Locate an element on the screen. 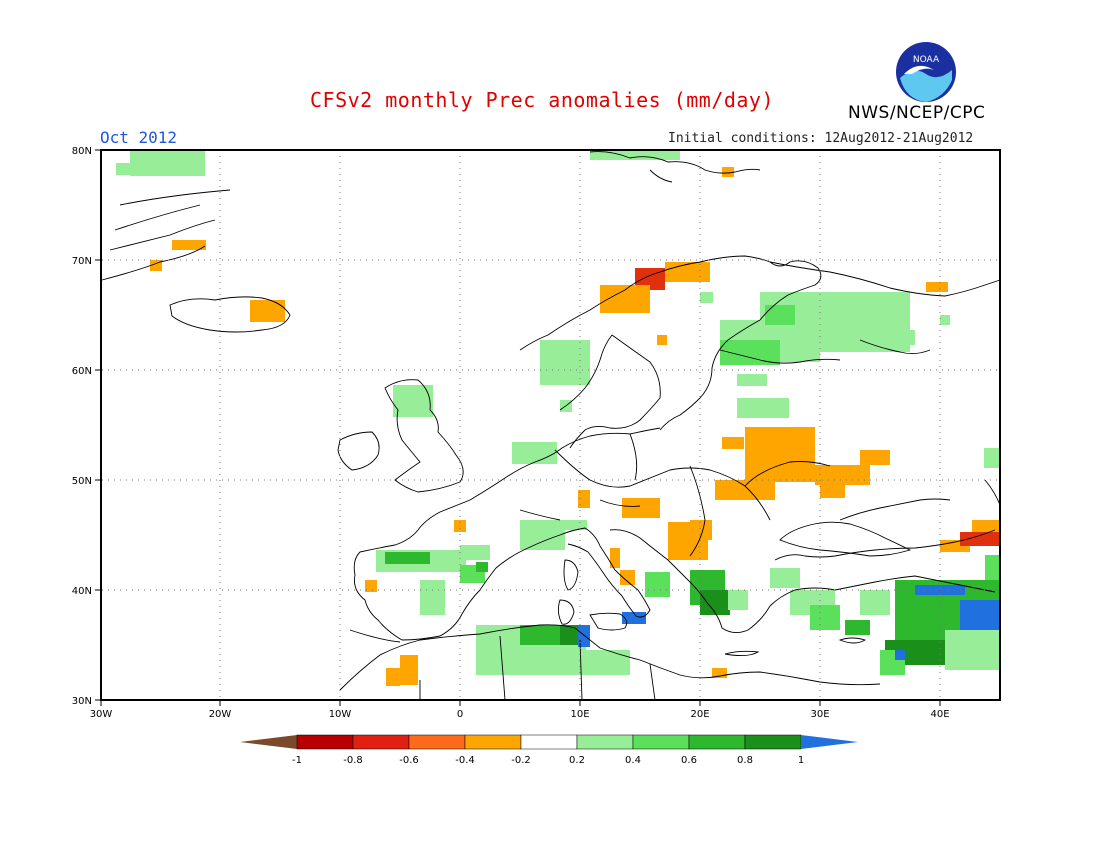  colorbar-tick-label: 0.6 is located at coordinates (689, 760).